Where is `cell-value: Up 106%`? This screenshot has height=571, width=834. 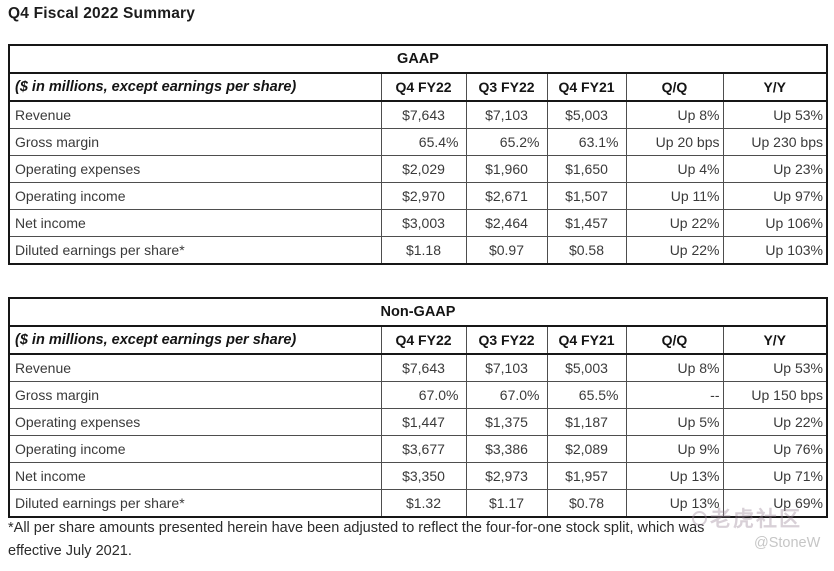
cell-value: Up 106% is located at coordinates (775, 223).